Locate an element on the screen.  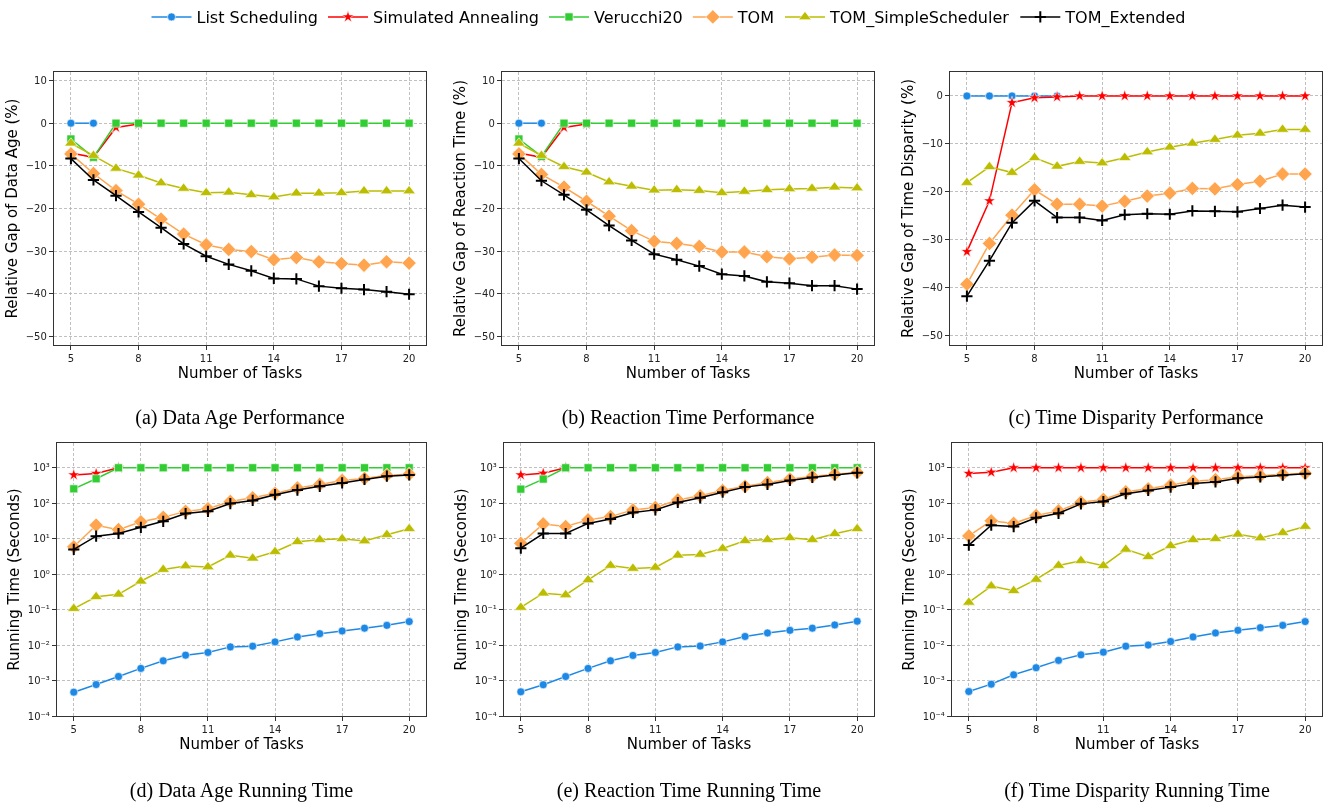
text: (b) Reaction Time Performance is located at coordinates (688, 417).